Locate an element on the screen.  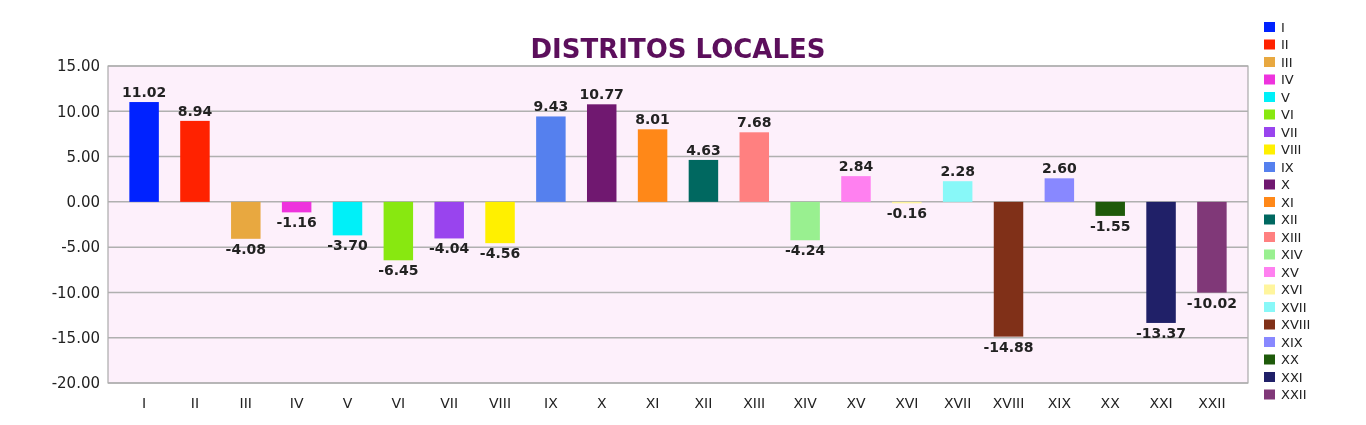
y-tick-label: -20.00 is located at coordinates (75, 383).